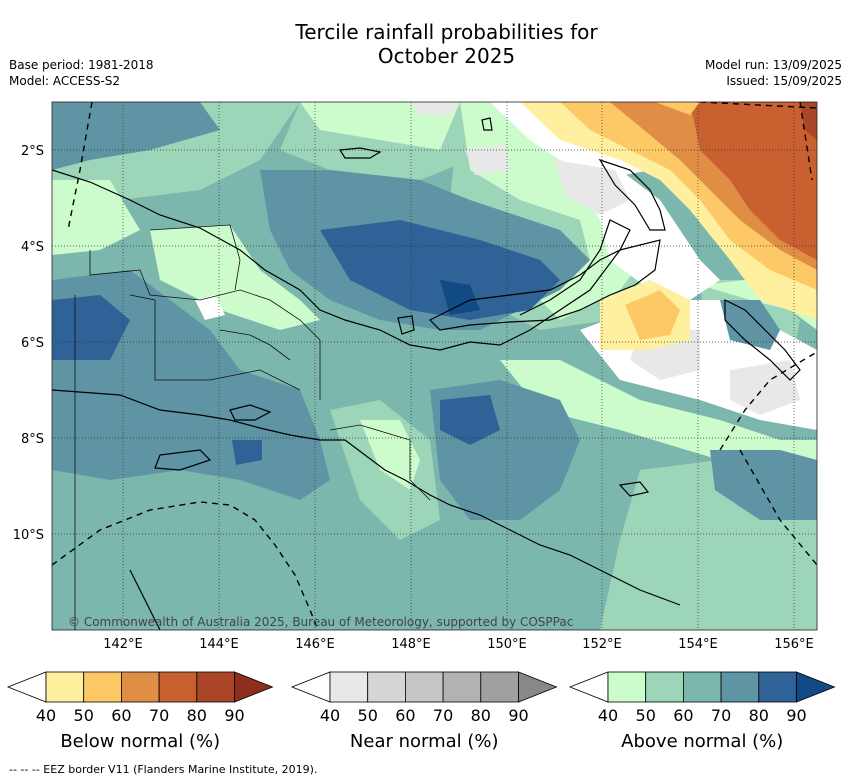 This screenshot has height=781, width=850. Describe the element at coordinates (140, 741) in the screenshot. I see `legend-below-title: Below normal (%)` at that location.